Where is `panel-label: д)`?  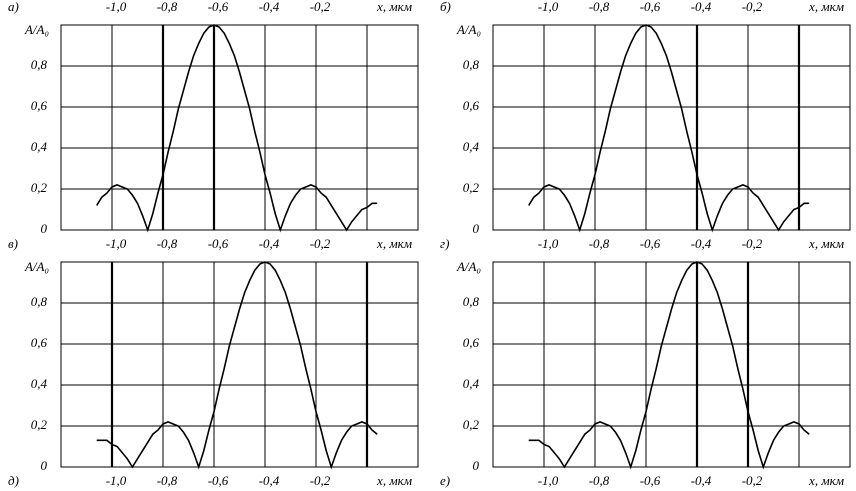
panel-label: д) is located at coordinates (13, 480).